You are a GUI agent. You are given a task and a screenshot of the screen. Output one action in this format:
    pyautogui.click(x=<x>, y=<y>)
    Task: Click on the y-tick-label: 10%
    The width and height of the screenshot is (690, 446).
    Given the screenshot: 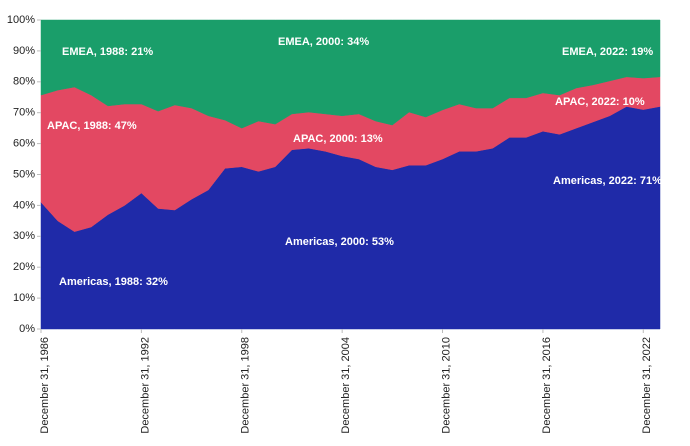 What is the action you would take?
    pyautogui.click(x=24, y=298)
    